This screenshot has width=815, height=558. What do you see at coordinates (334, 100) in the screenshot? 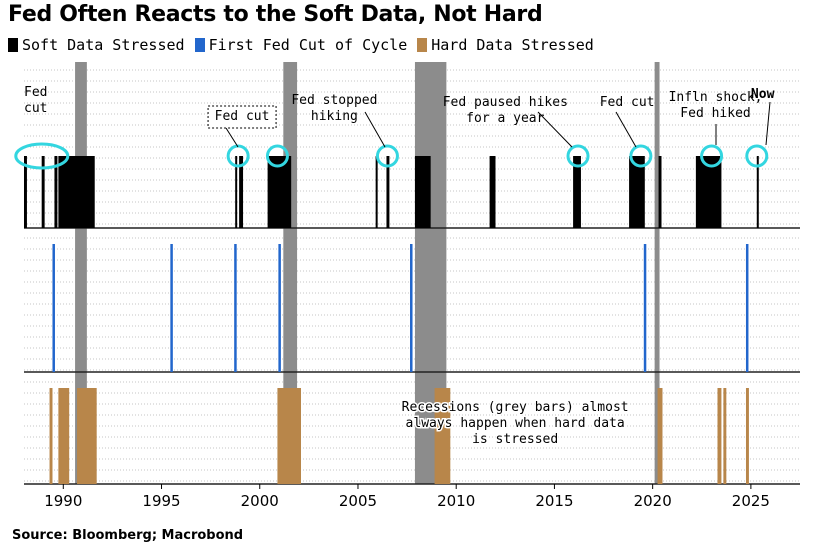
I see `annotation-text: Fed stopped` at bounding box center [334, 100].